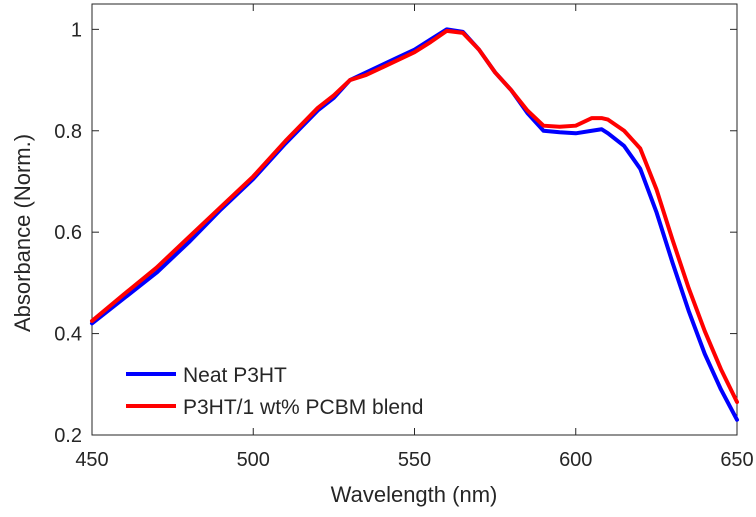 The image size is (756, 517). I want to click on legend: Neat P3HT P3HT/1 wt% PCBM blend, so click(274, 391).